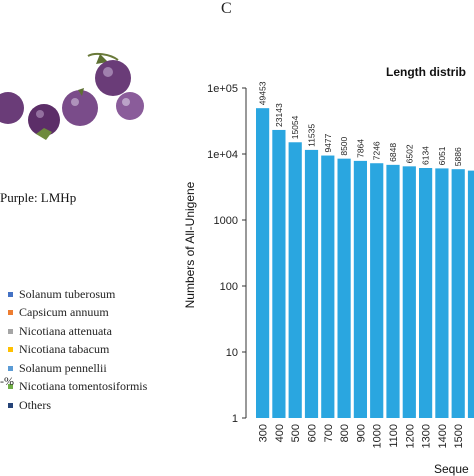  What do you see at coordinates (360, 148) in the screenshot?
I see `data-label: 7864` at bounding box center [360, 148].